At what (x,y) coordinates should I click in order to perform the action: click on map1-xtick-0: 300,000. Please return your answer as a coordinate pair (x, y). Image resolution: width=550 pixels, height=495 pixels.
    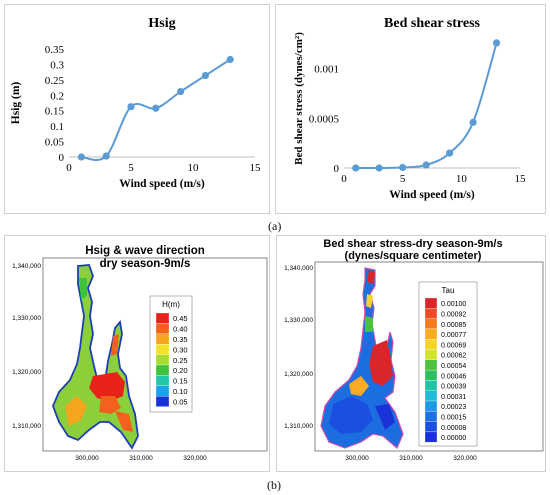
    Looking at the image, I should click on (87, 458).